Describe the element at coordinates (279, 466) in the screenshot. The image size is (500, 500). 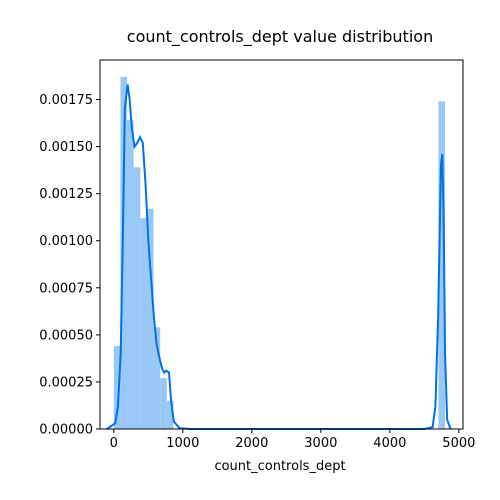
I see `x-axis-label: count_controls_dept` at that location.